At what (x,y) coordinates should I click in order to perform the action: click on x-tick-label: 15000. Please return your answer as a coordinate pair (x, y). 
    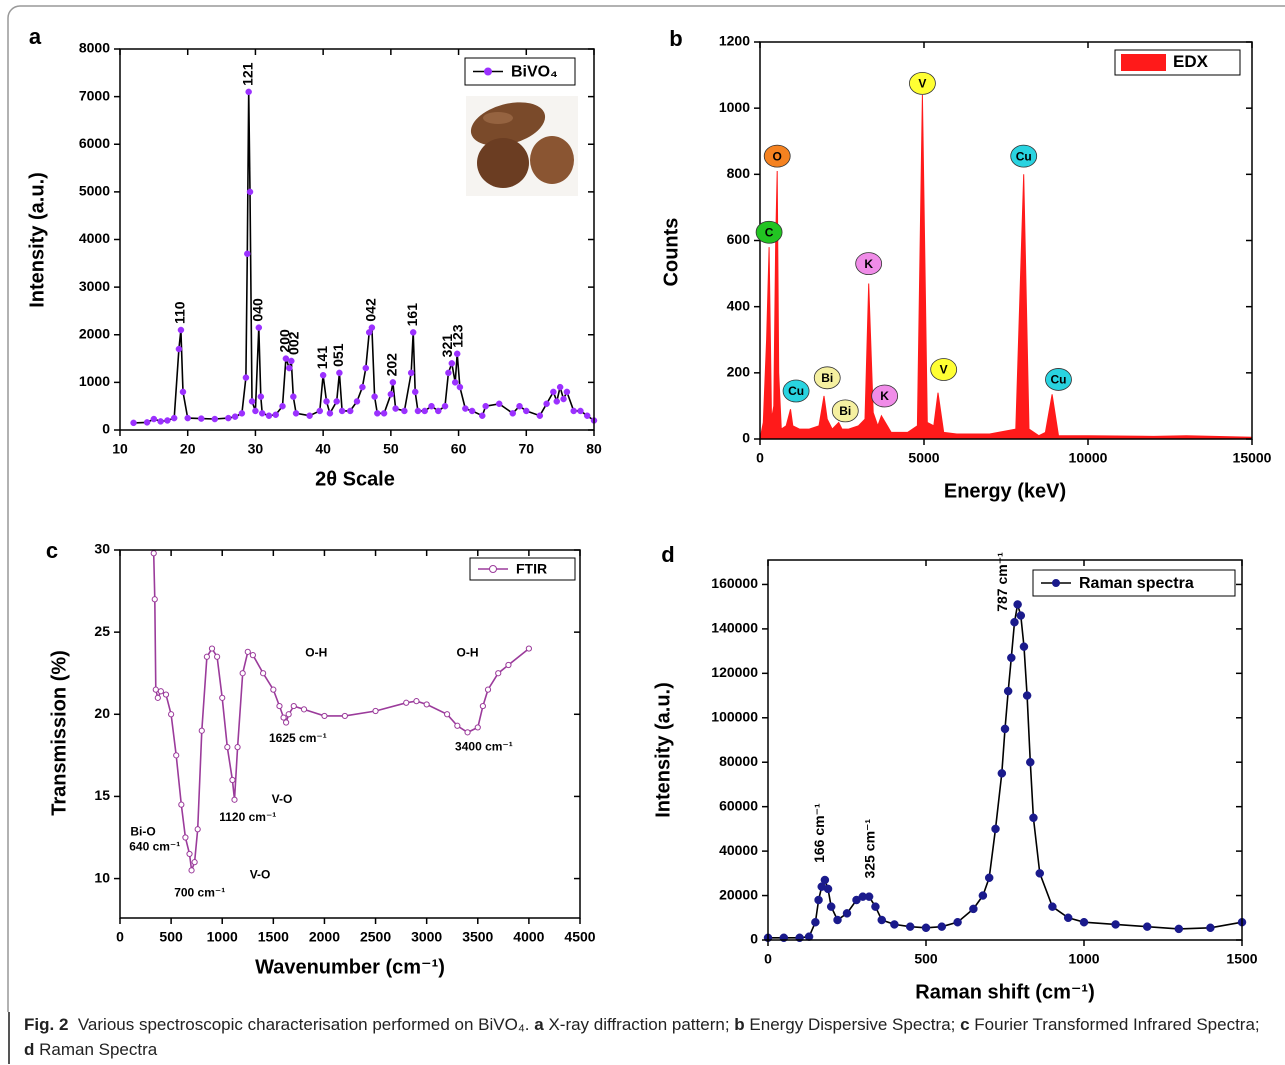
    Looking at the image, I should click on (1252, 458).